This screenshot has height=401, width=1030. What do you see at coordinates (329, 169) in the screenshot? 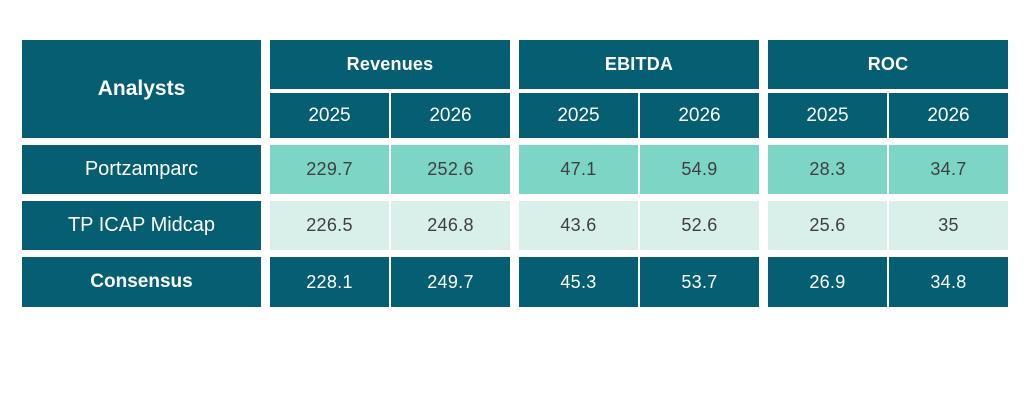
I see `value-cell-revenues-2025-portzamparc: 229.7` at bounding box center [329, 169].